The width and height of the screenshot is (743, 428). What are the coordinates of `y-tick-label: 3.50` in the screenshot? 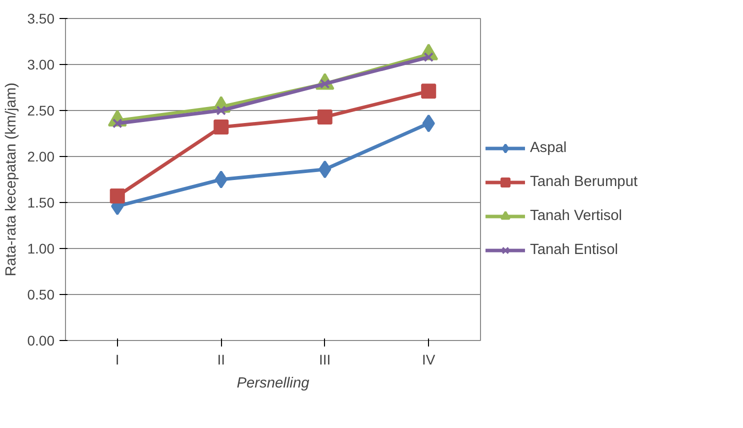 It's located at (41, 18).